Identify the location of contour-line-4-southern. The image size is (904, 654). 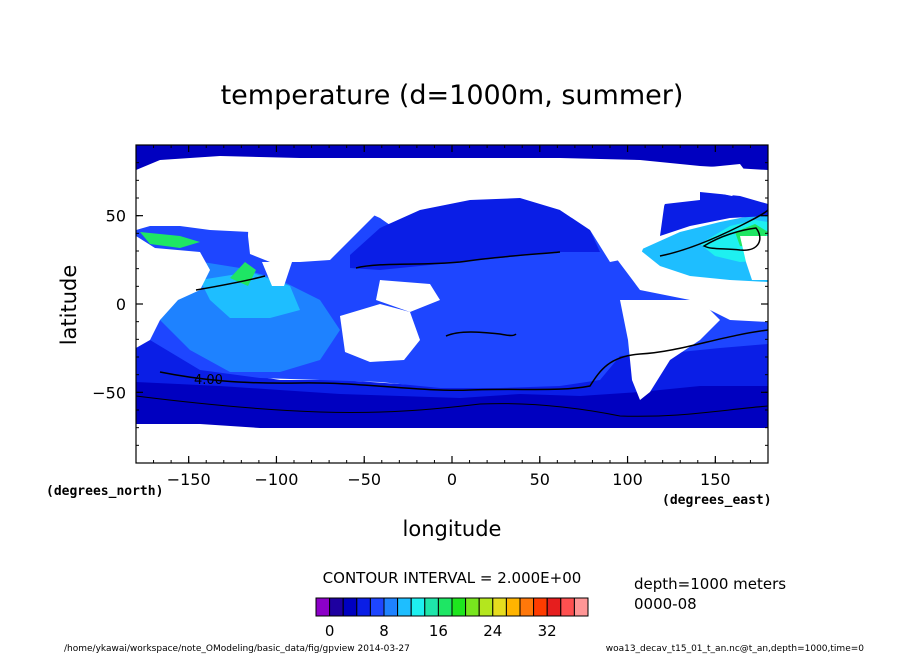
(452, 406).